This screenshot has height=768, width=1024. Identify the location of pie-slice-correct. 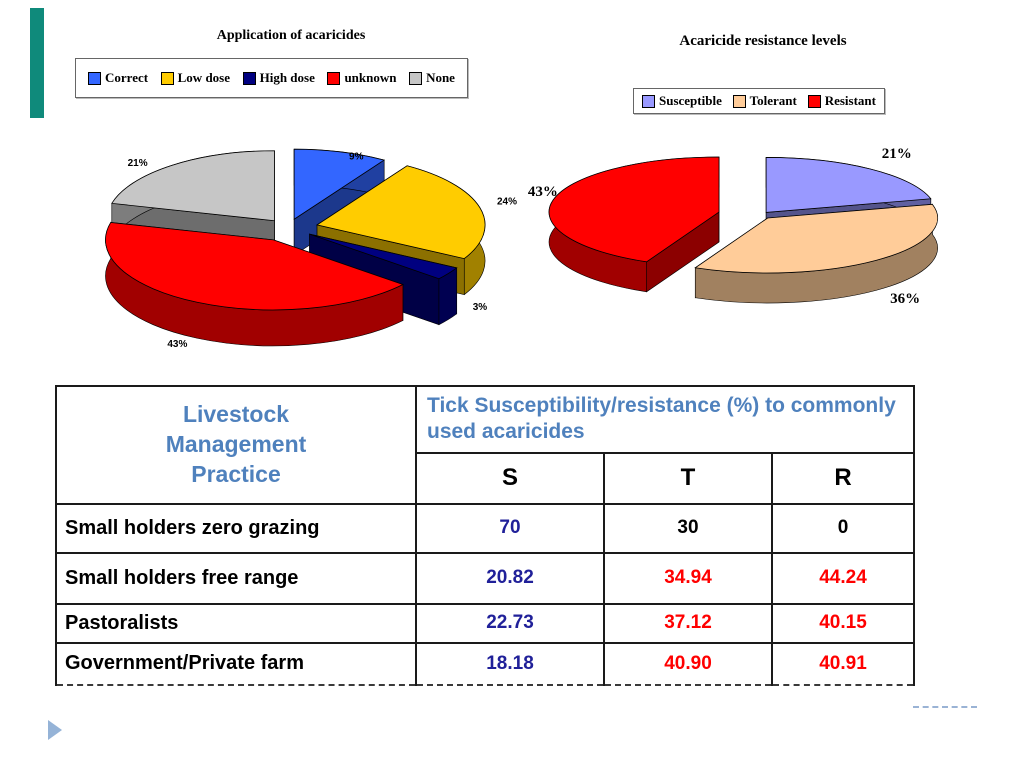
(339, 202).